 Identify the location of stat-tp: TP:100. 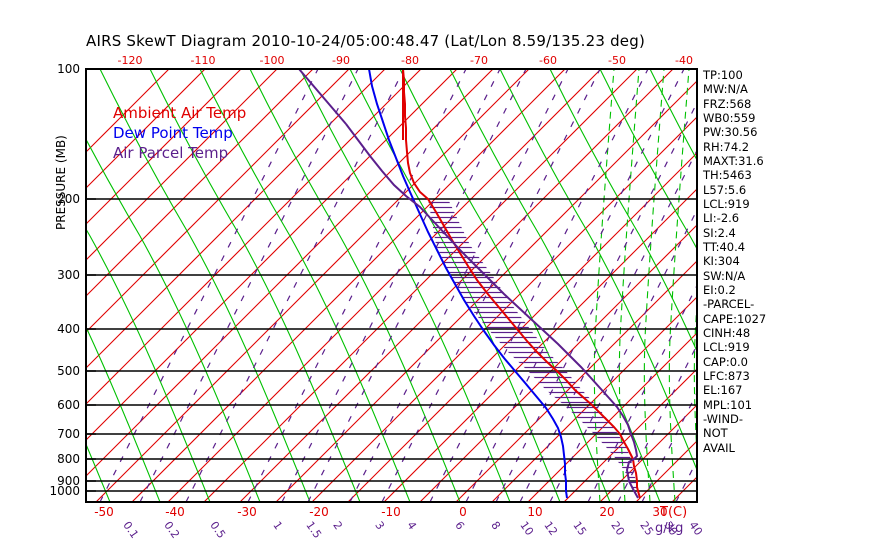
(723, 75).